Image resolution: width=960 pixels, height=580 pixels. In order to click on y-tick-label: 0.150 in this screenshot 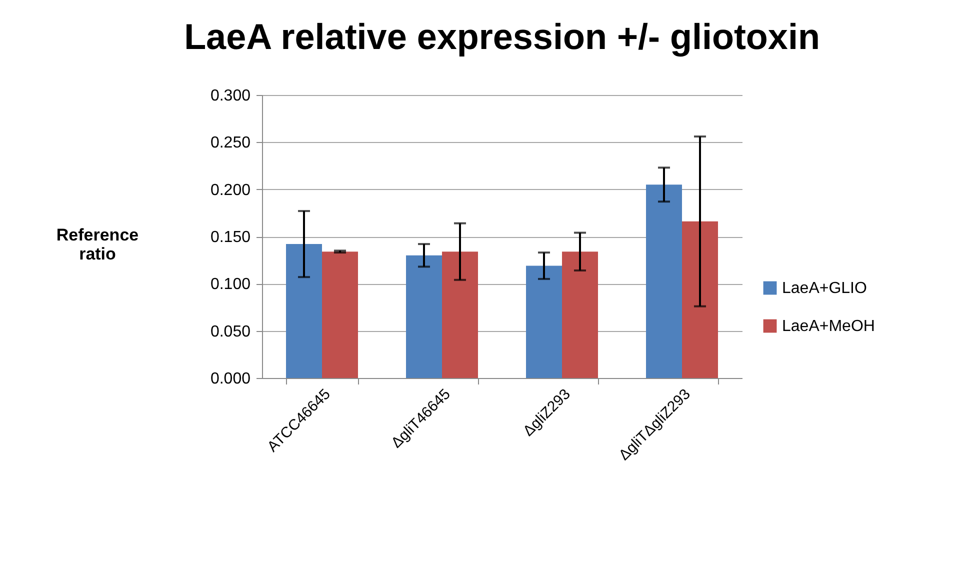, I will do `click(230, 237)`.